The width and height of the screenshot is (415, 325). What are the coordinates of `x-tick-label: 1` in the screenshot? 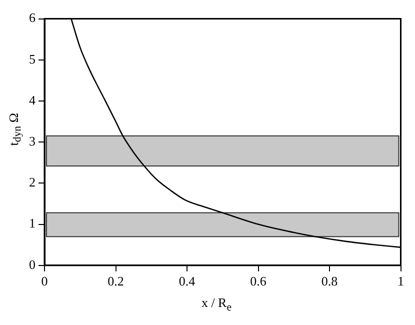 It's located at (401, 281).